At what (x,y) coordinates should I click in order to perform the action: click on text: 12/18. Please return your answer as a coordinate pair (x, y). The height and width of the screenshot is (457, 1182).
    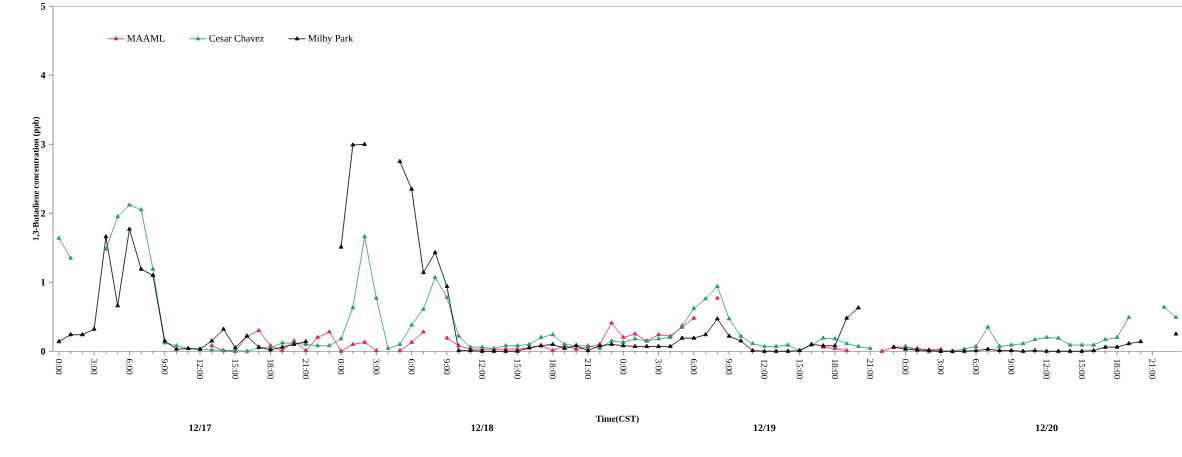
    Looking at the image, I should click on (482, 428).